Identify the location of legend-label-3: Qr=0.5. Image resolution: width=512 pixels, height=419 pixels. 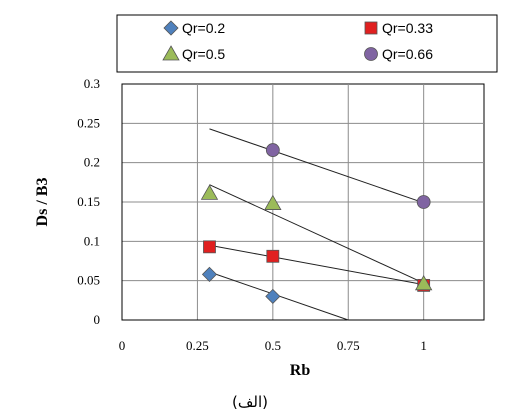
(203, 54).